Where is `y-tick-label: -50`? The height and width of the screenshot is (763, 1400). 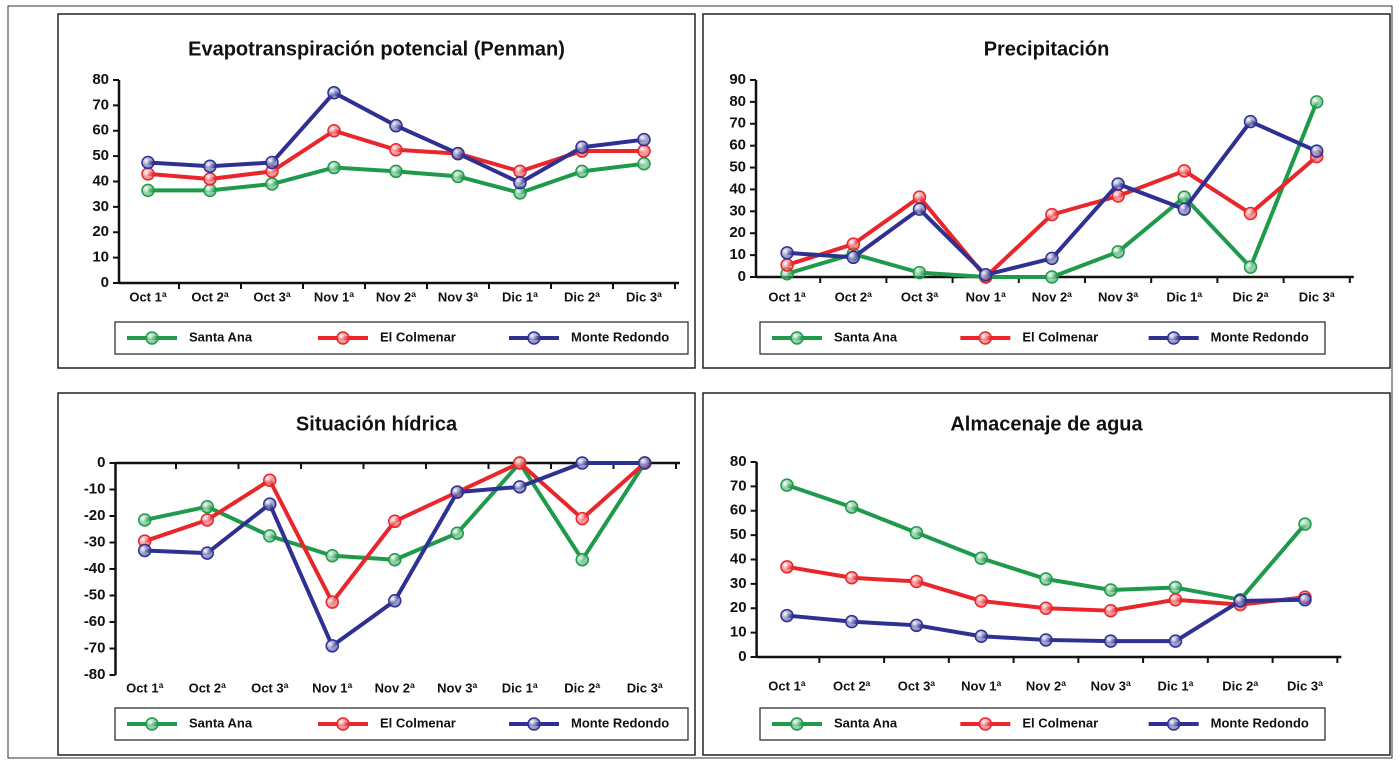 y-tick-label: -50 is located at coordinates (95, 594).